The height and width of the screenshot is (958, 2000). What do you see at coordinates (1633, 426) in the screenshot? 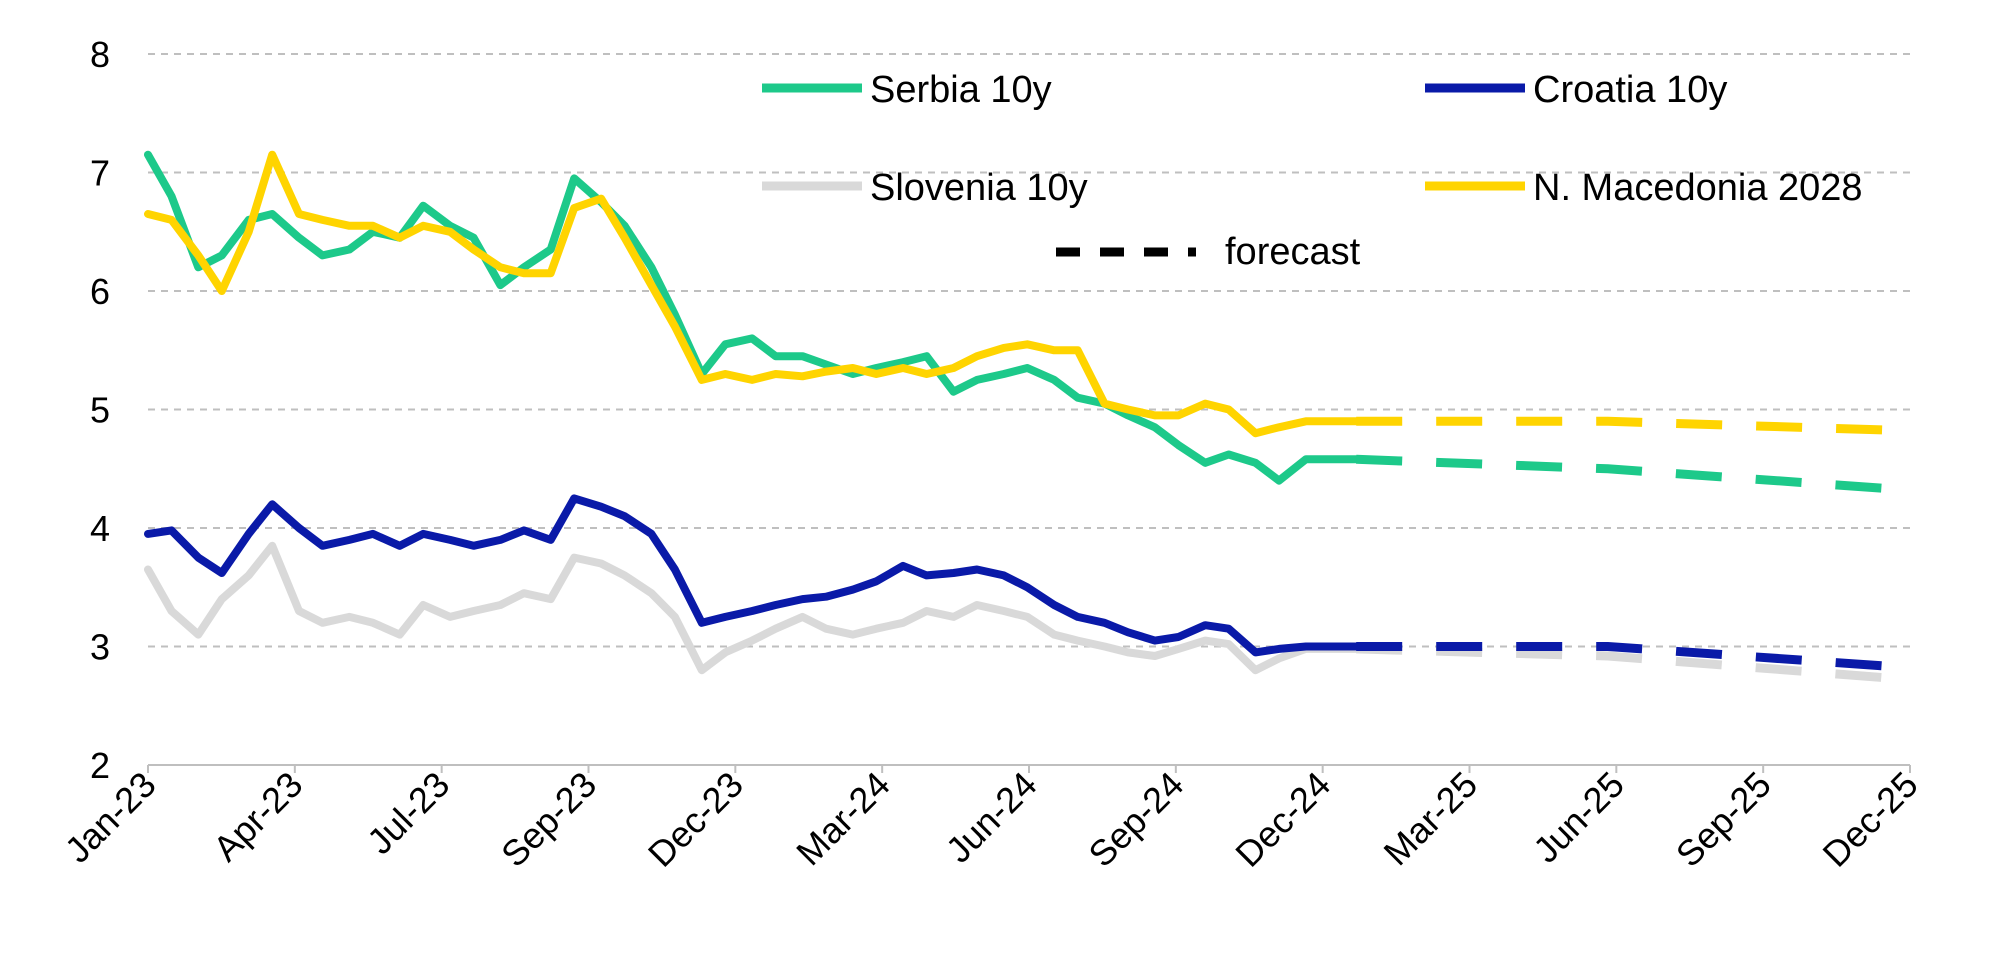
I see `forecast-line-macedonia` at bounding box center [1633, 426].